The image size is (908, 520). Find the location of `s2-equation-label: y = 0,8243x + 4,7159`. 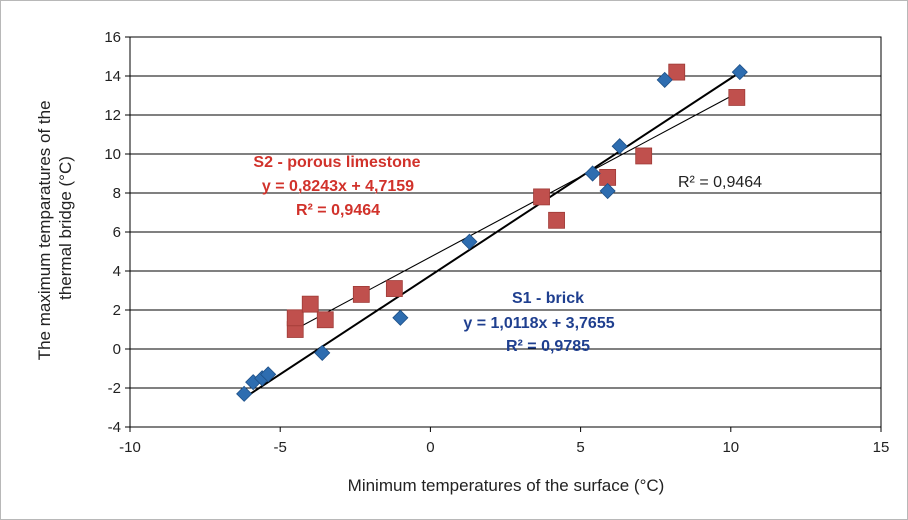

s2-equation-label: y = 0,8243x + 4,7159 is located at coordinates (338, 186).